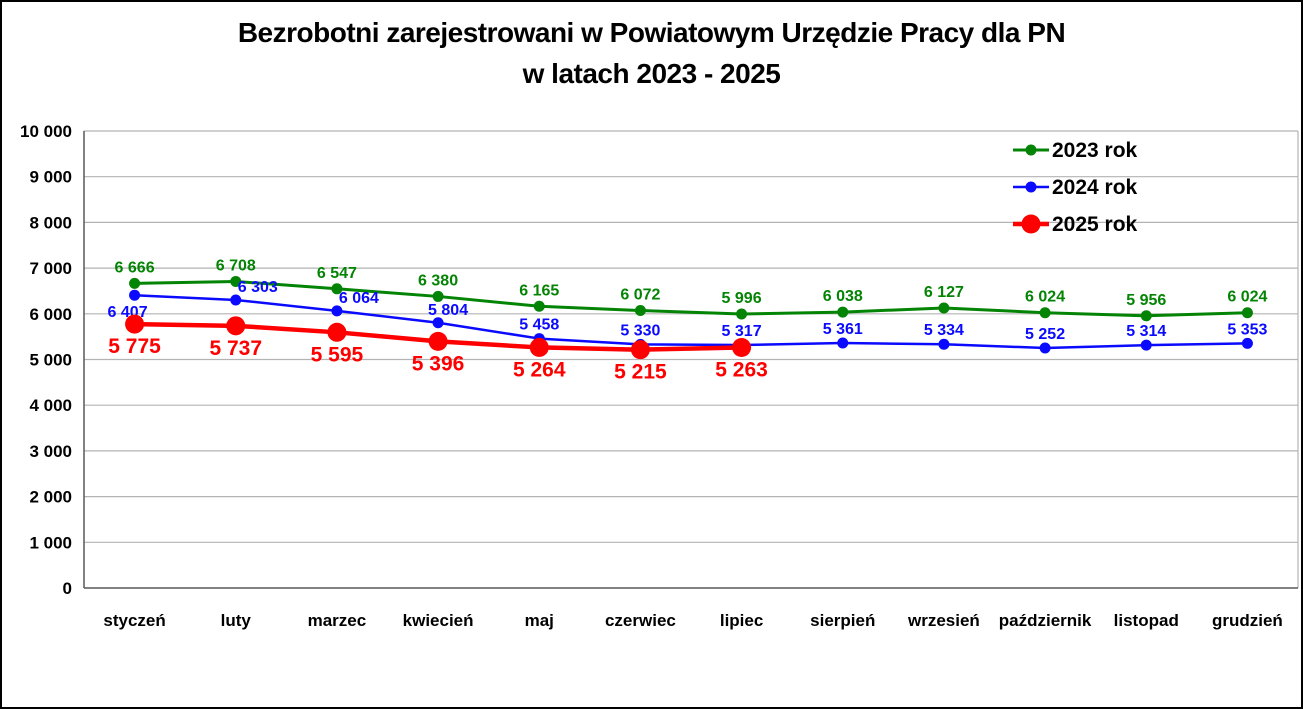 The width and height of the screenshot is (1303, 709). What do you see at coordinates (742, 298) in the screenshot?
I see `data-label: 5 996` at bounding box center [742, 298].